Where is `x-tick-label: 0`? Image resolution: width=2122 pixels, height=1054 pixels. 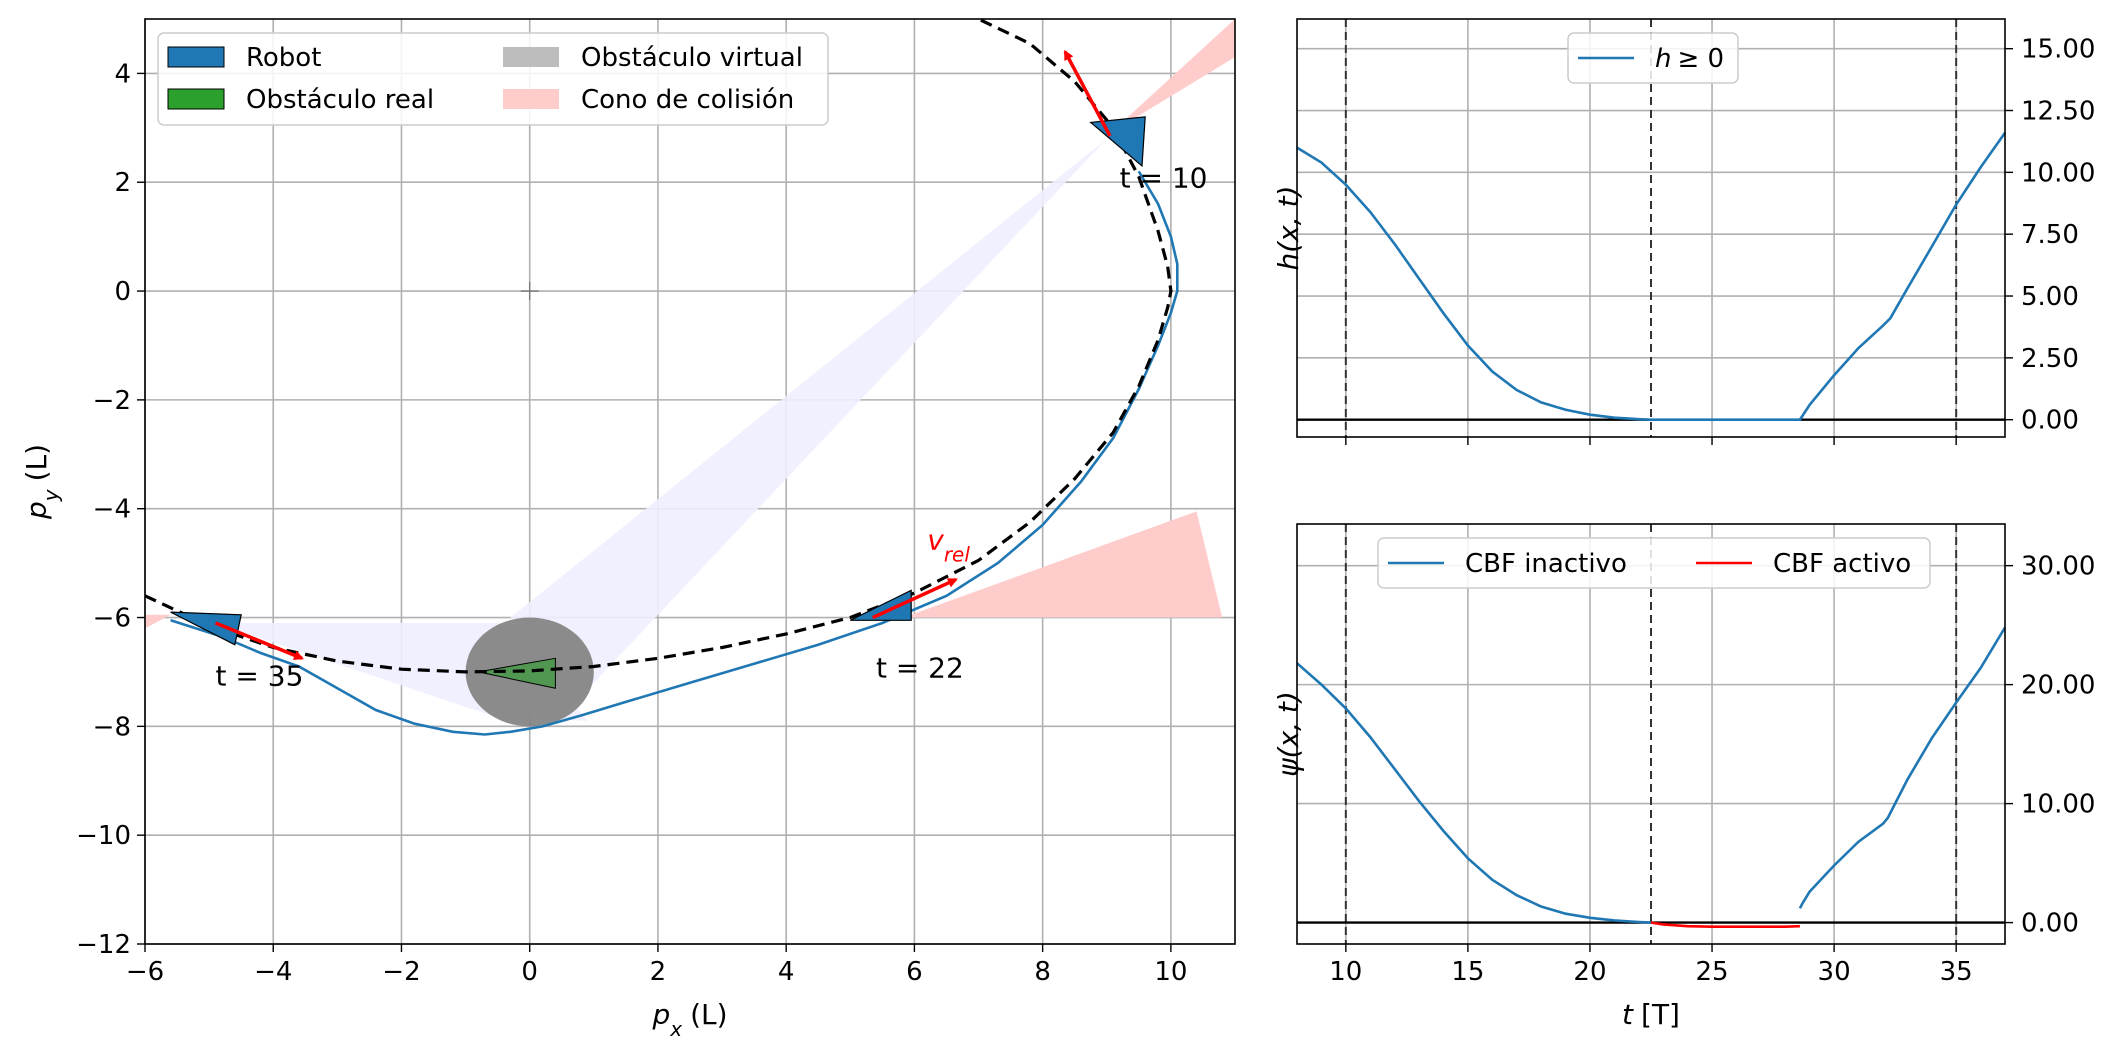 x-tick-label: 0 is located at coordinates (529, 972).